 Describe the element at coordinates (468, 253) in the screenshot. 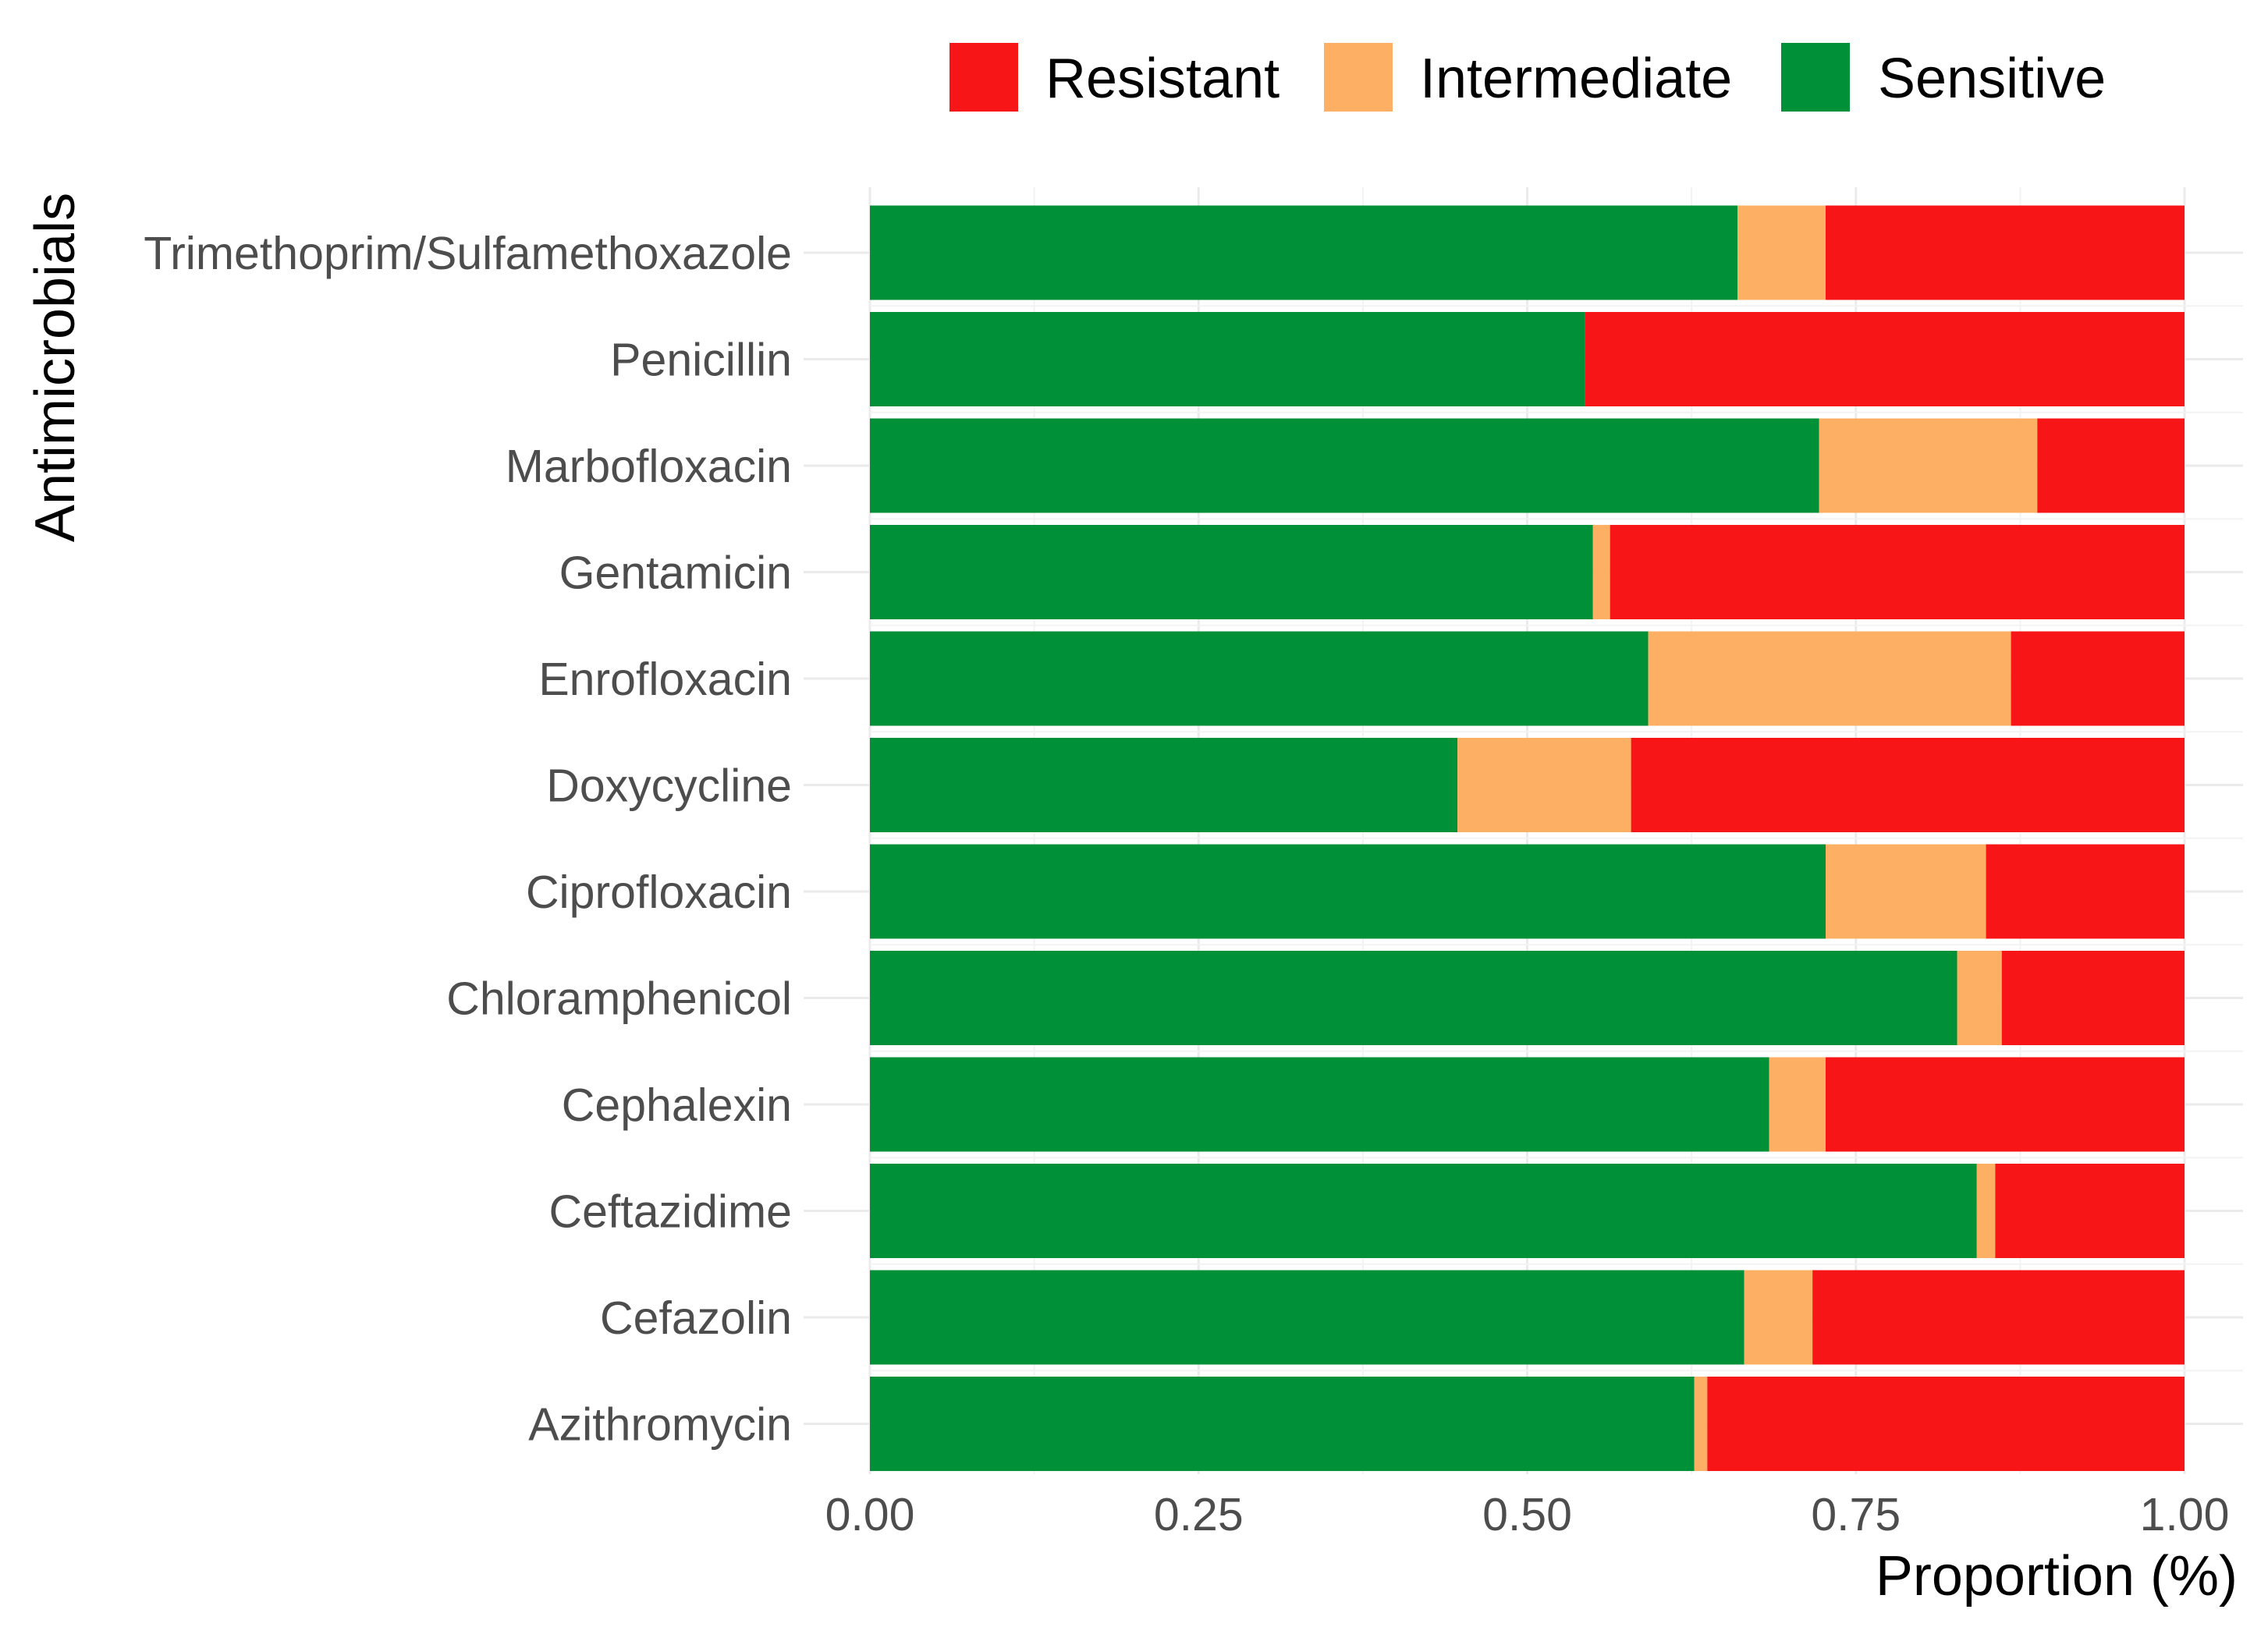

I see `category-label-trimethoprim-sulfamethoxazole: Trimethoprim/Sulfamethoxazole` at that location.